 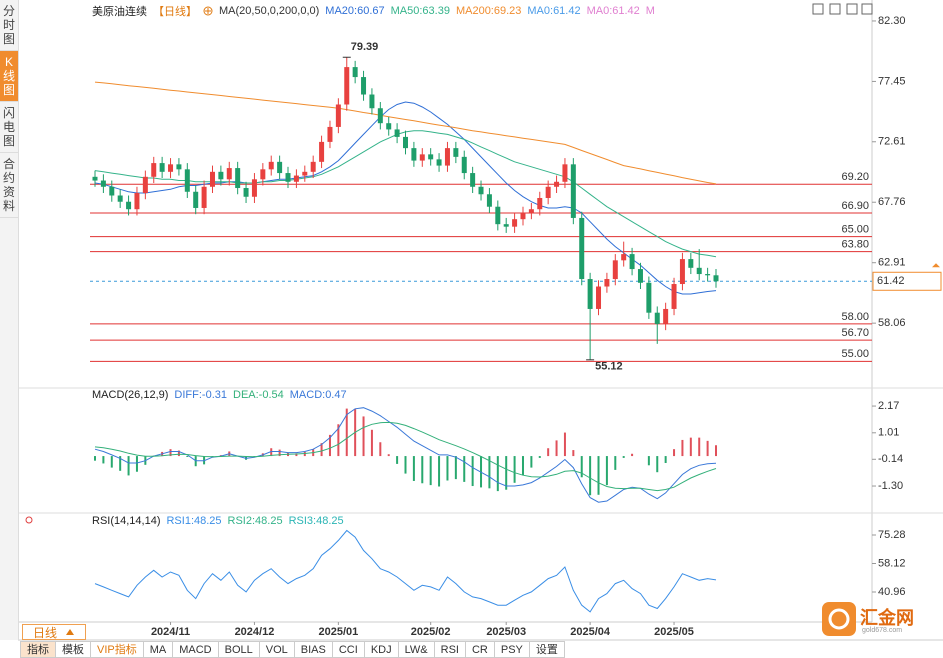 What do you see at coordinates (480, 649) in the screenshot?
I see `toolbar-tab: CR` at bounding box center [480, 649].